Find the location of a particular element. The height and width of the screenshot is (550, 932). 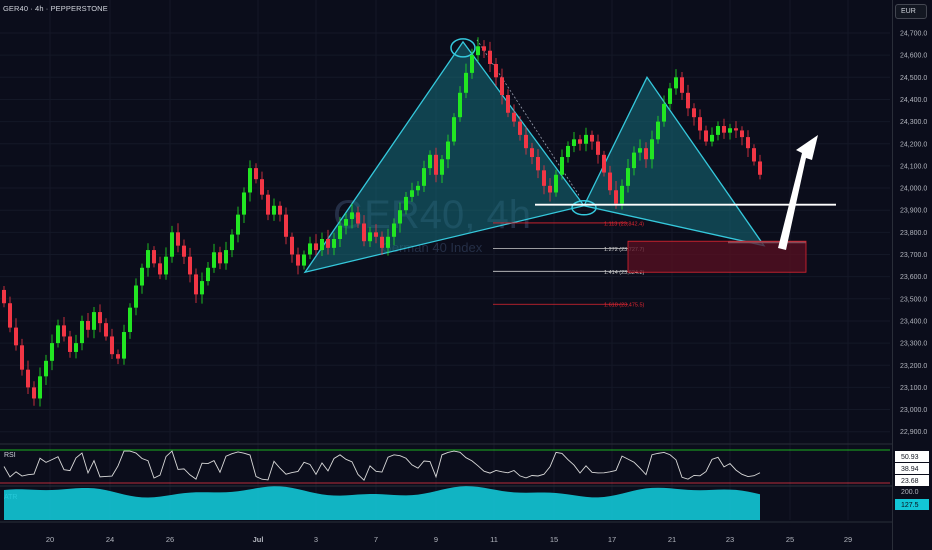

rsi-value-badge is located at coordinates (912, 456).